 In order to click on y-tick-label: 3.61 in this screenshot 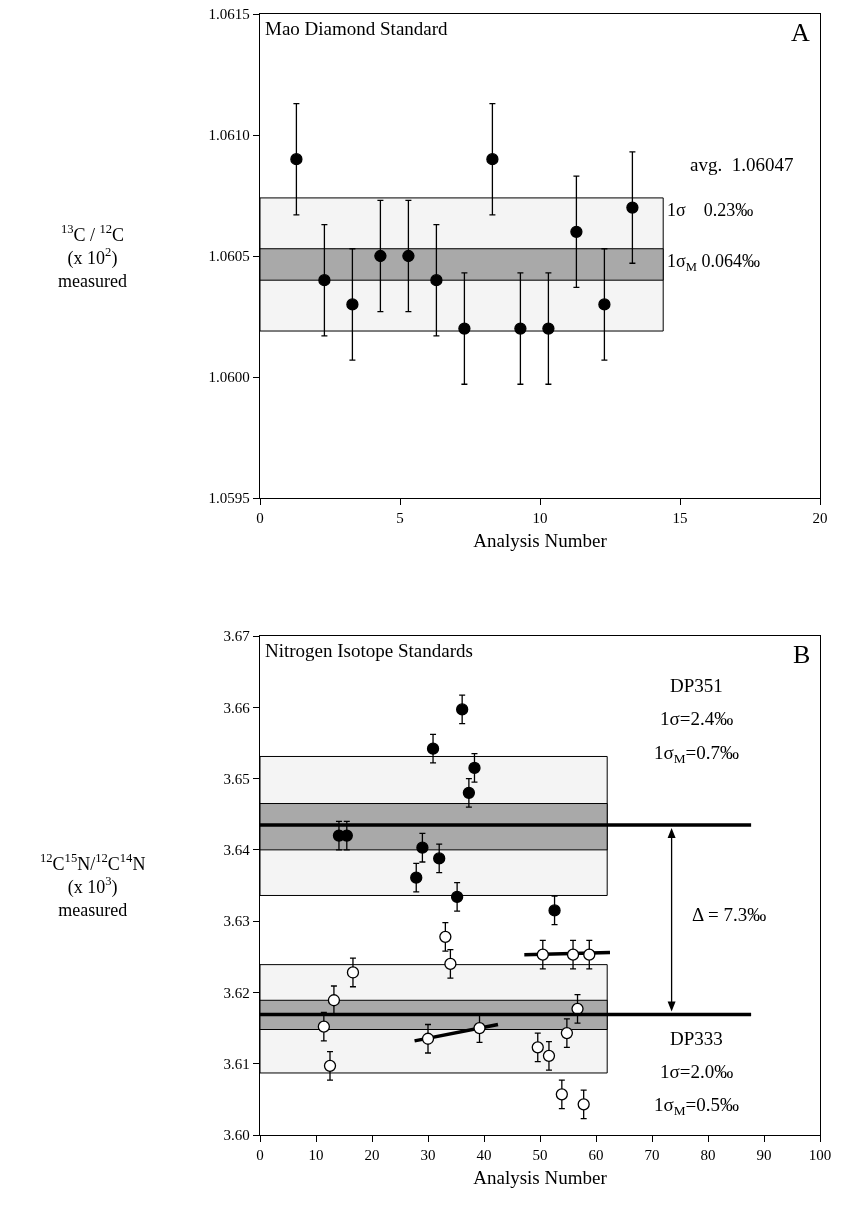, I will do `click(236, 1063)`.